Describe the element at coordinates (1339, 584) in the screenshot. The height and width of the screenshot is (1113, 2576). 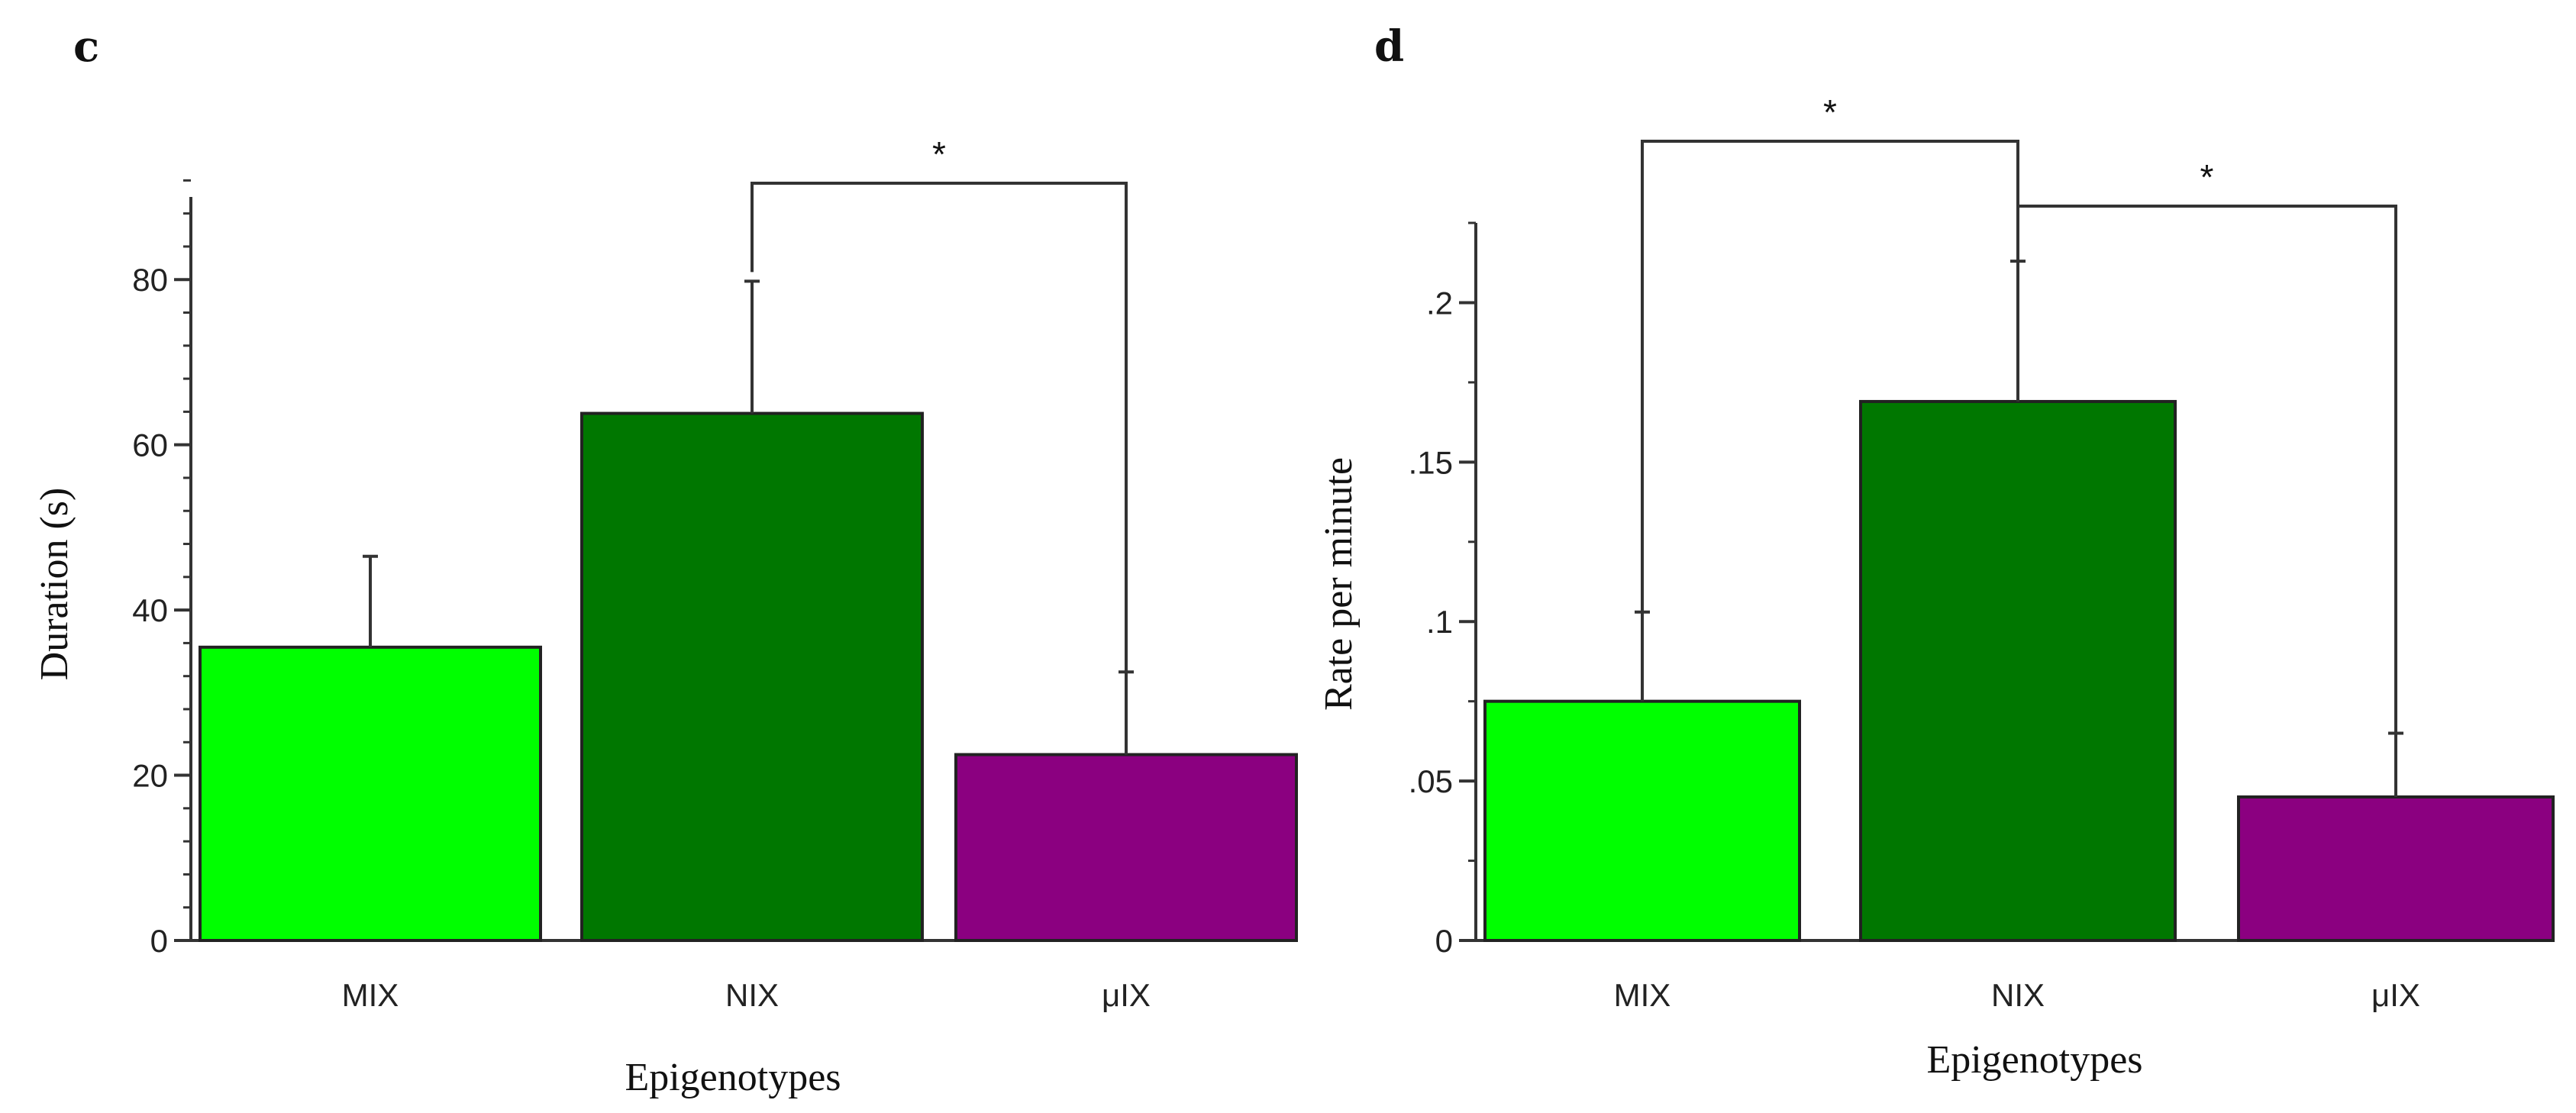
I see `y-axis-title-d: Rate per minute` at that location.